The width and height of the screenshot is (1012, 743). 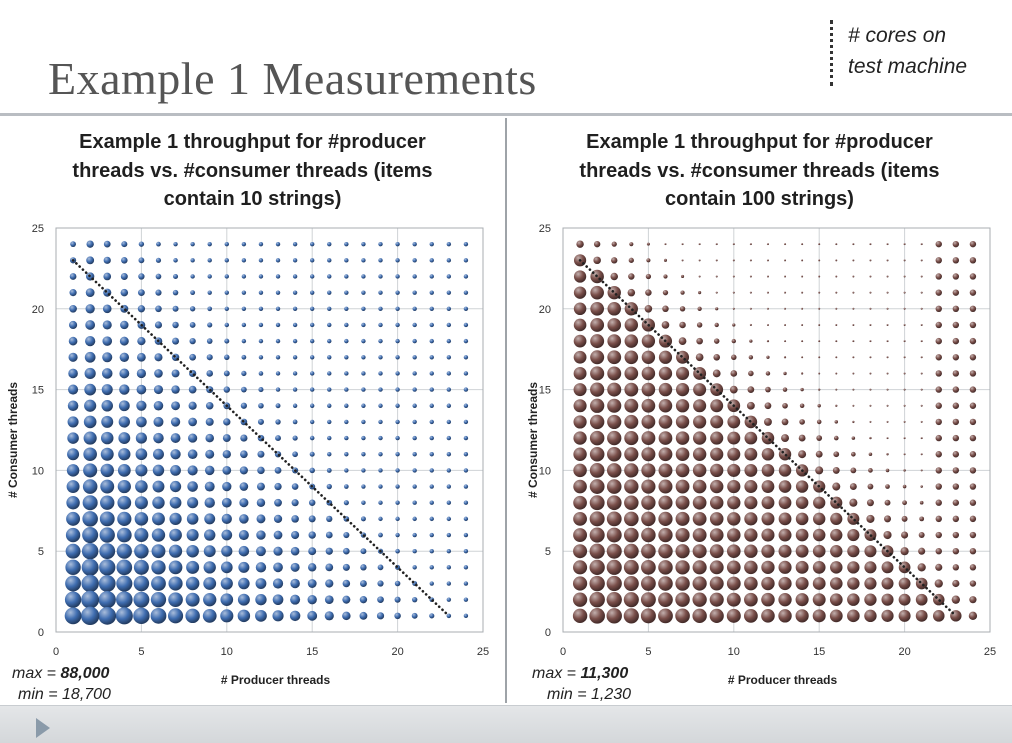 I want to click on chart-title-line-1: Example 1 throughput for #producer, so click(x=759, y=142).